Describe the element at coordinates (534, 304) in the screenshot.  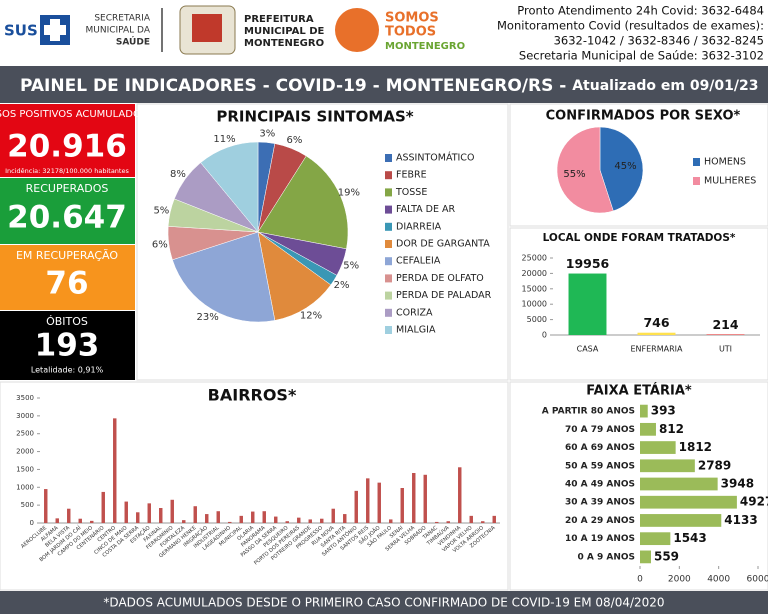
I see `y-tick-label: 10000` at that location.